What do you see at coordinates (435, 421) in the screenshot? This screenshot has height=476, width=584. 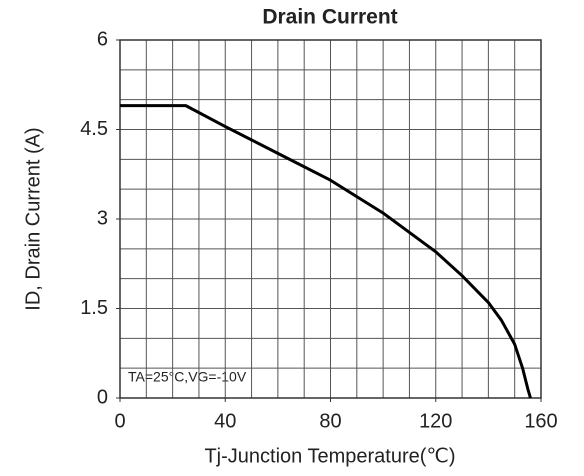 I see `x-tick-label: 120` at bounding box center [435, 421].